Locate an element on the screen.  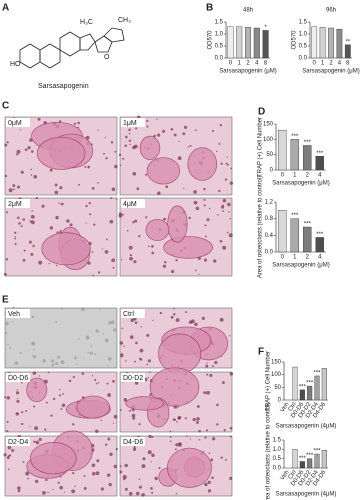
significance: *** is located at coordinates (295, 216).